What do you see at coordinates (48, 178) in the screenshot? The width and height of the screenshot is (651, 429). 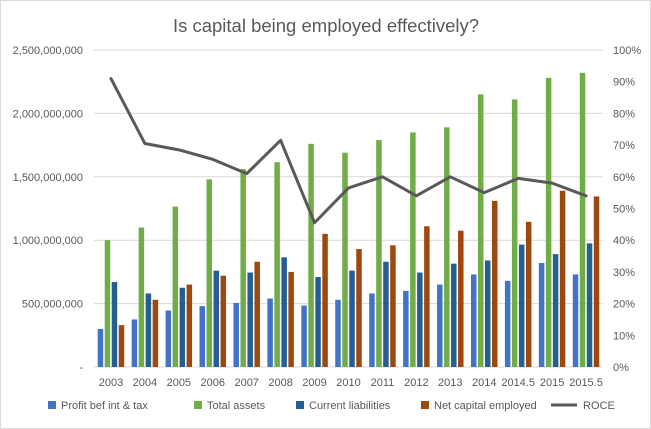 I see `y-left-tick-label: 1,500,000,000` at bounding box center [48, 178].